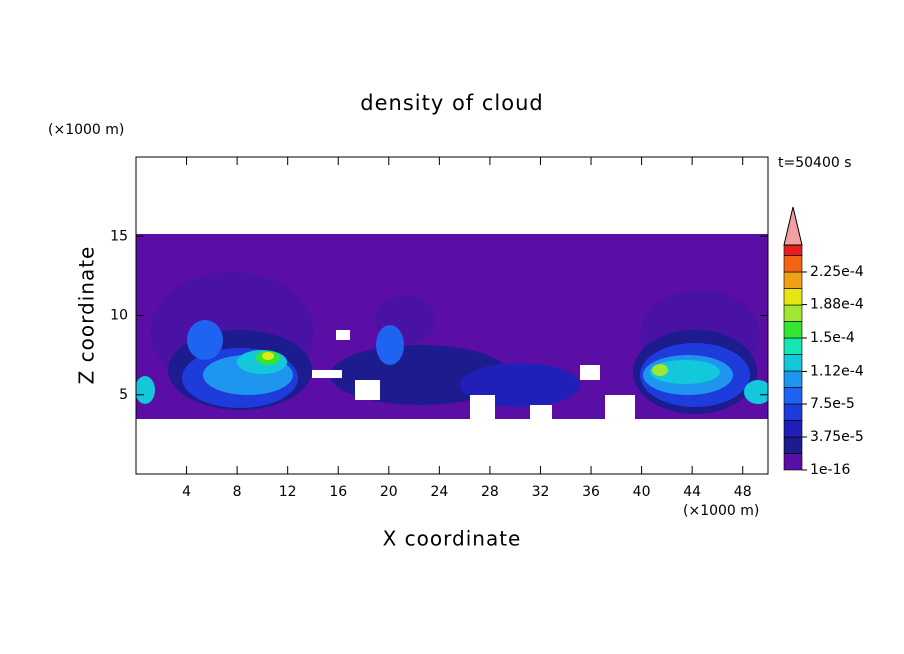 The image size is (904, 654). I want to click on x-tick-label: 32, so click(541, 492).